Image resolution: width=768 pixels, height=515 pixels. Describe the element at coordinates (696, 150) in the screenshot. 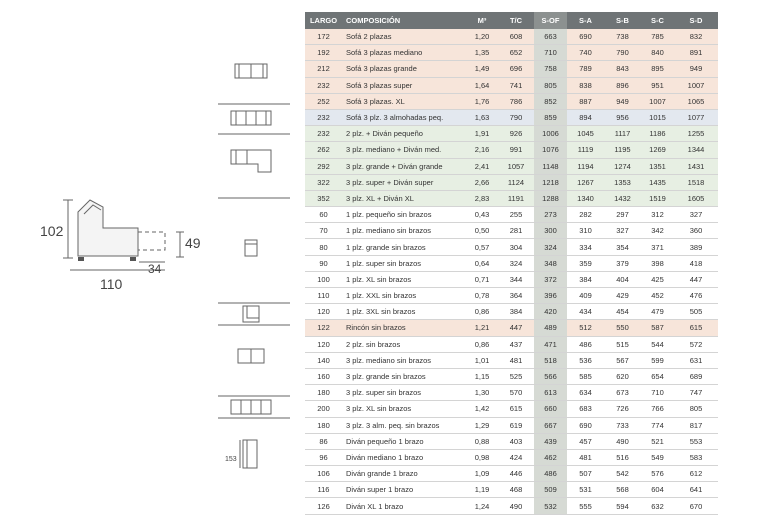

I see `cell-sd: 1344` at that location.